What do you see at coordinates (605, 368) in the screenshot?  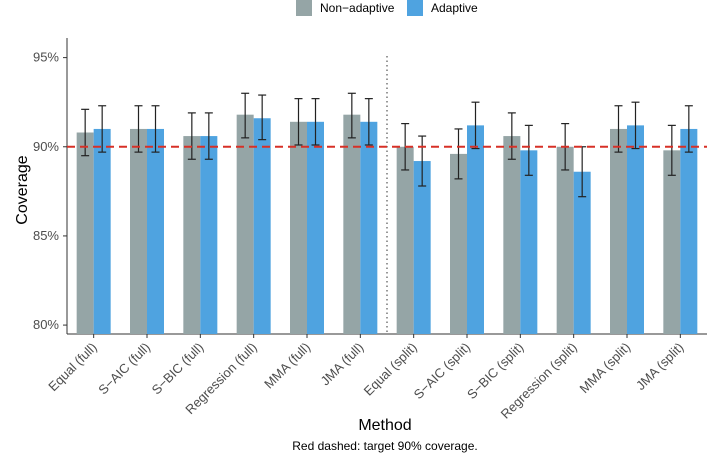 I see `x-tick-label: MMA (split)` at bounding box center [605, 368].